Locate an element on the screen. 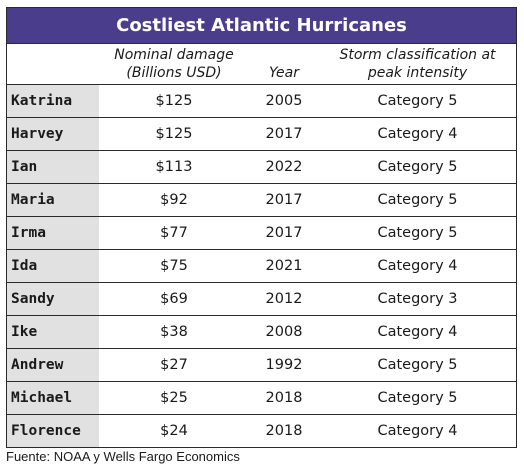 The width and height of the screenshot is (524, 472). cell-year: 1992 is located at coordinates (284, 365).